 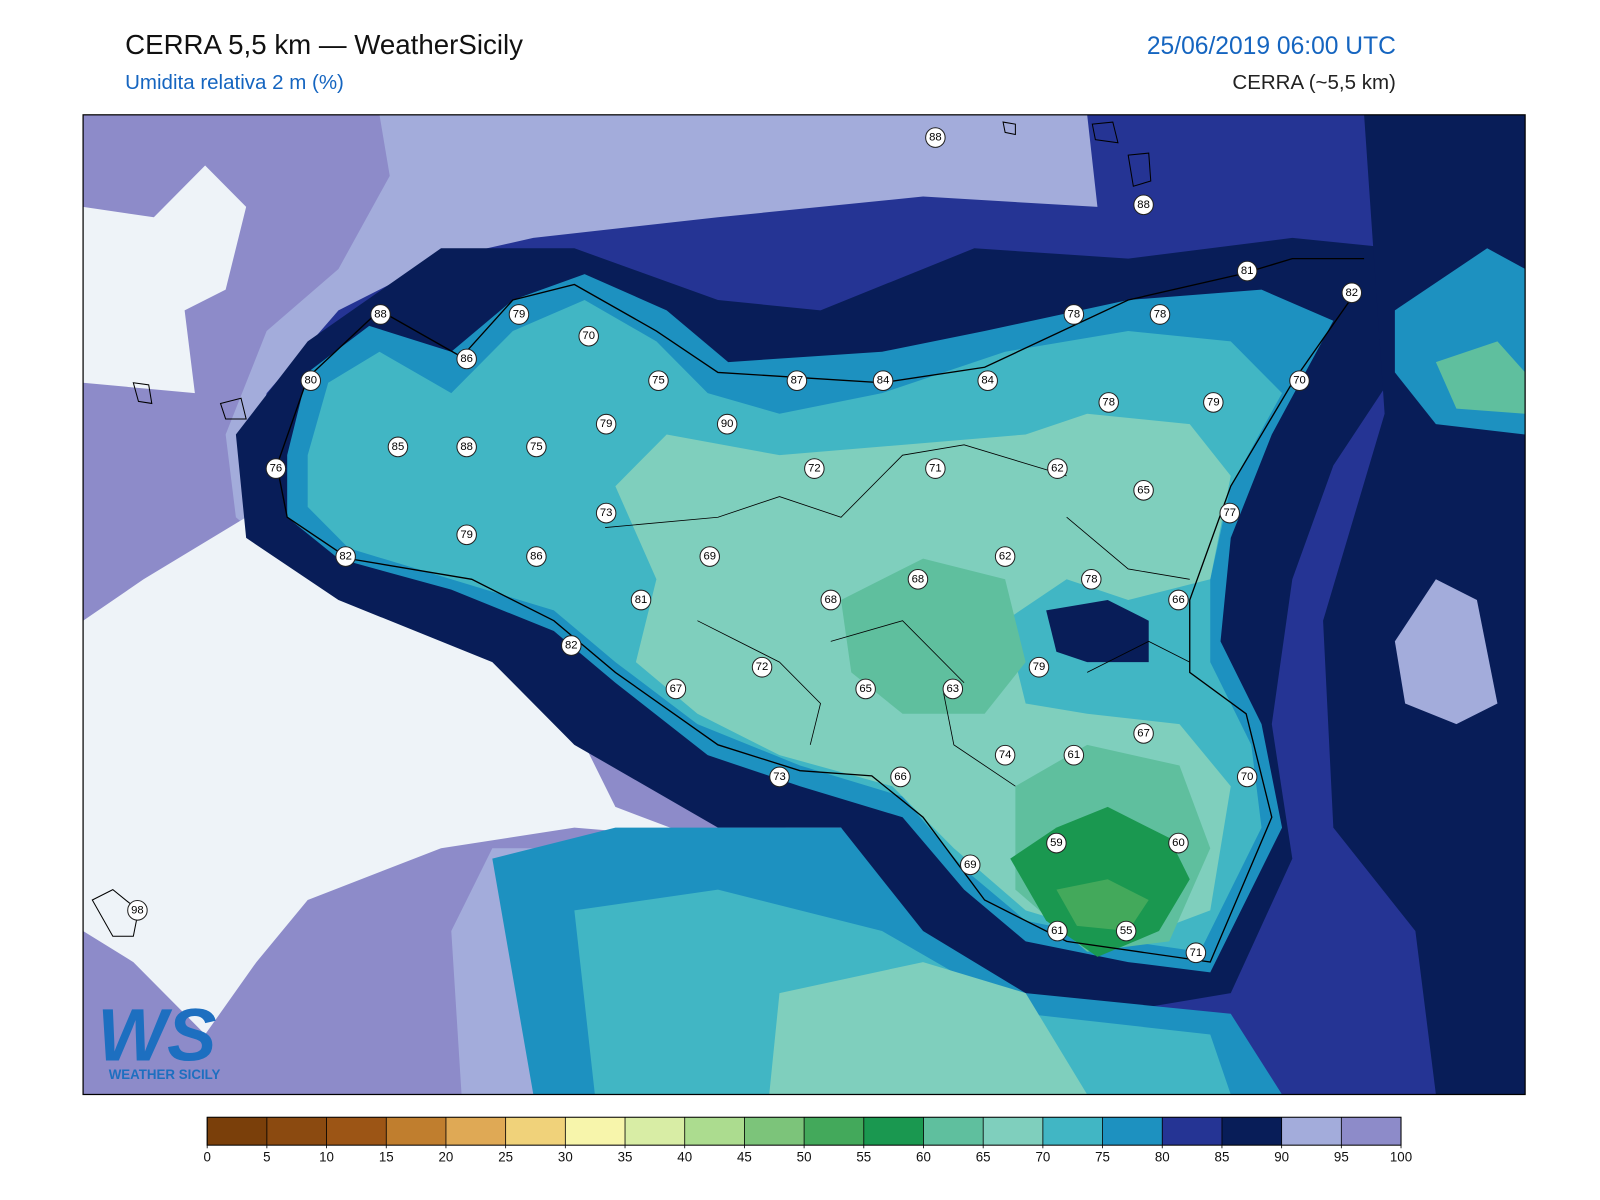 I want to click on colorbar-tick-label: 5, so click(x=266, y=1157).